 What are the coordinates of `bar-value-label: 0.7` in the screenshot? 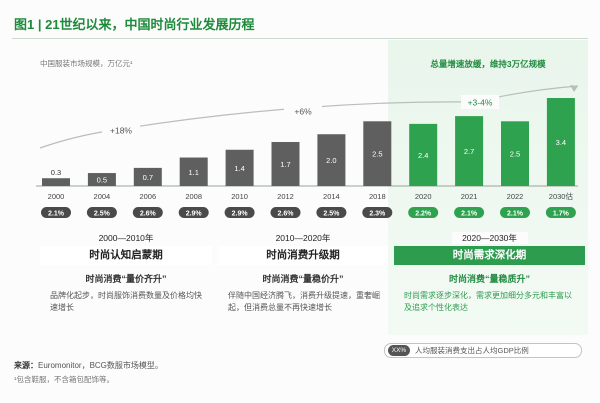 It's located at (148, 177).